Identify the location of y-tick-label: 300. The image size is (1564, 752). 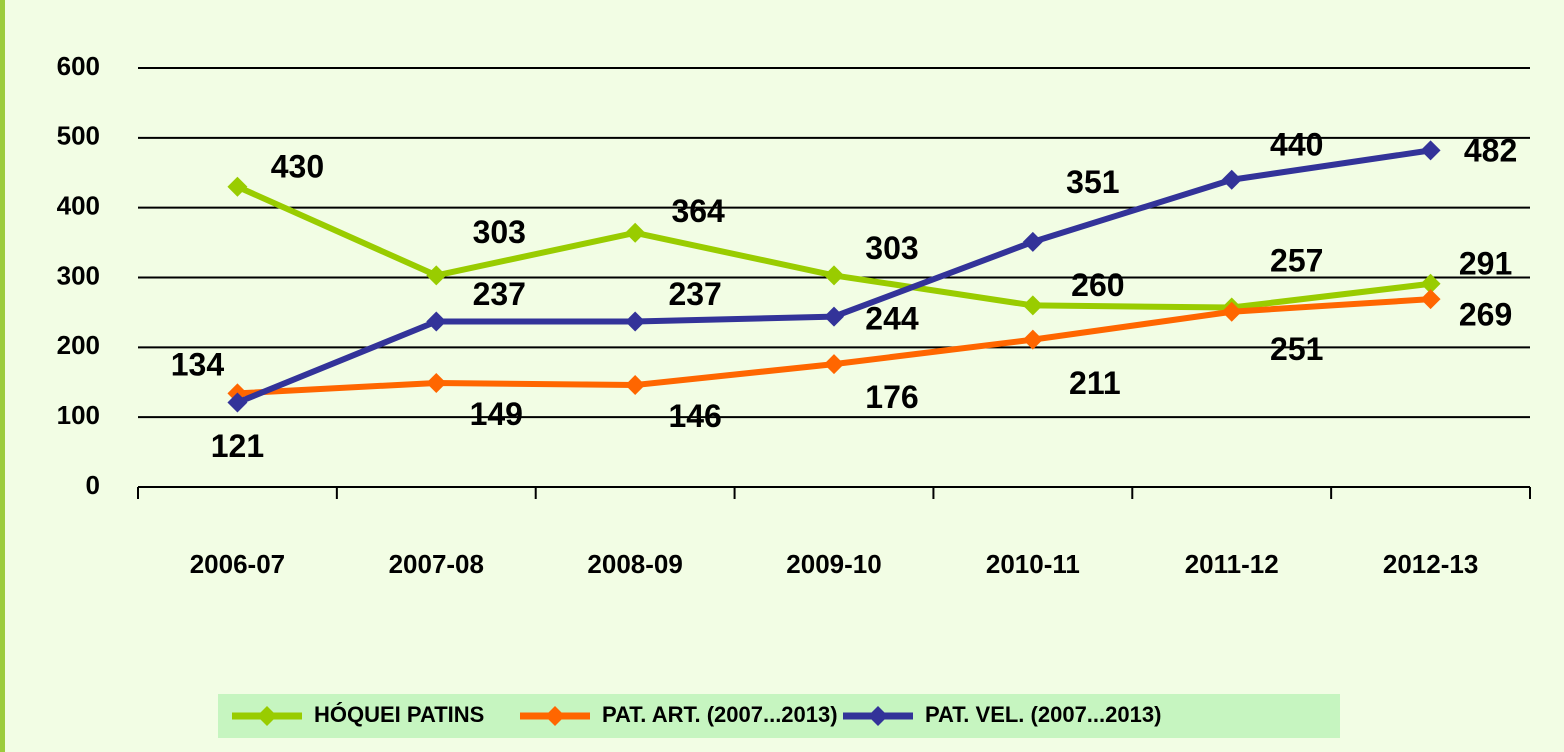
(78, 275).